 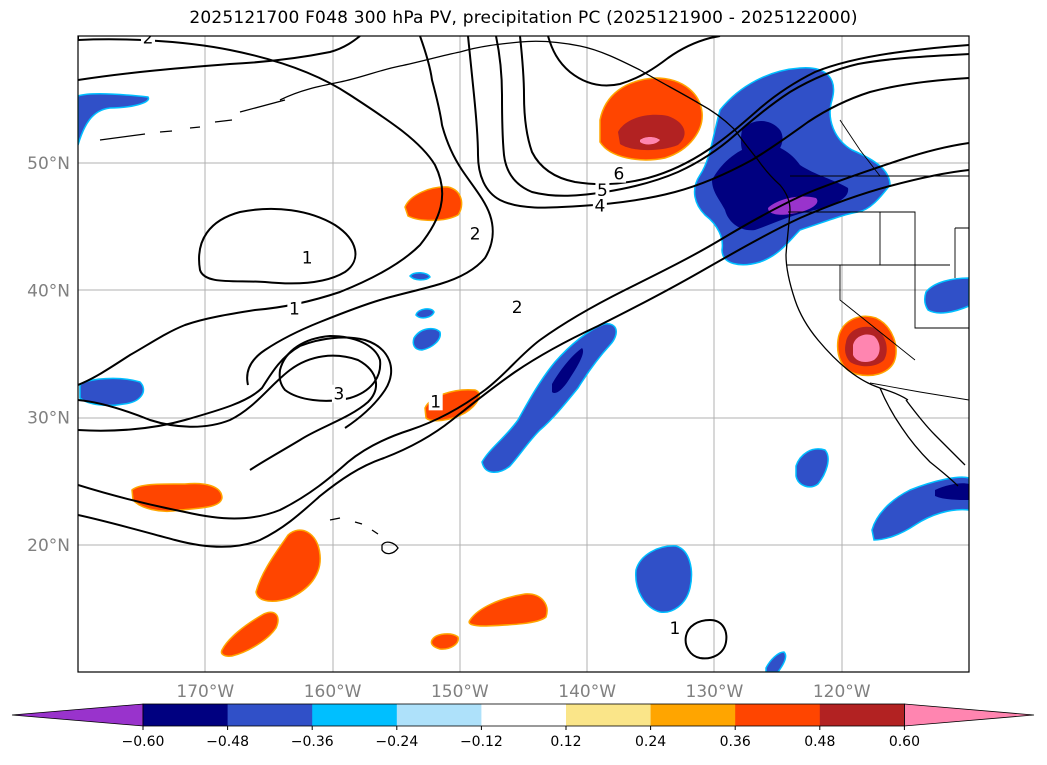 I want to click on contour-label: 3, so click(x=339, y=395).